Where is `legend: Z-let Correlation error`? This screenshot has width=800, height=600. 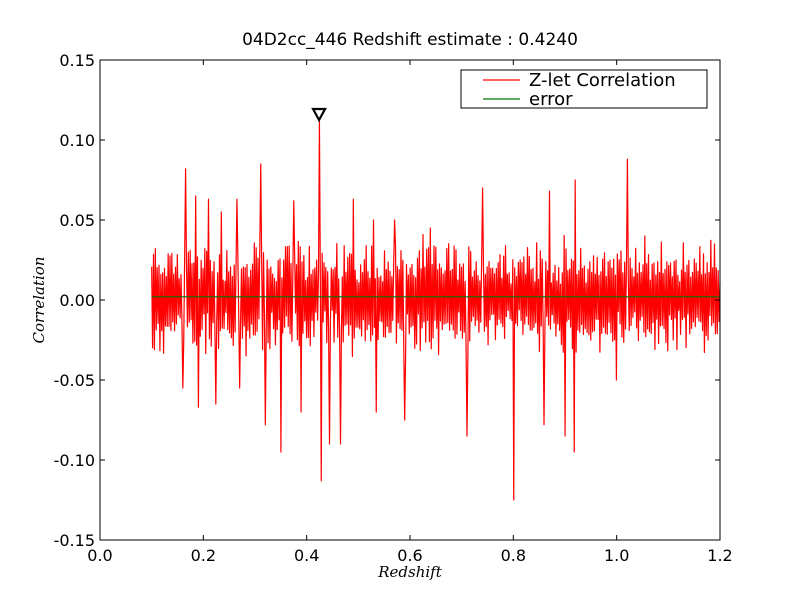 legend: Z-let Correlation error is located at coordinates (584, 89).